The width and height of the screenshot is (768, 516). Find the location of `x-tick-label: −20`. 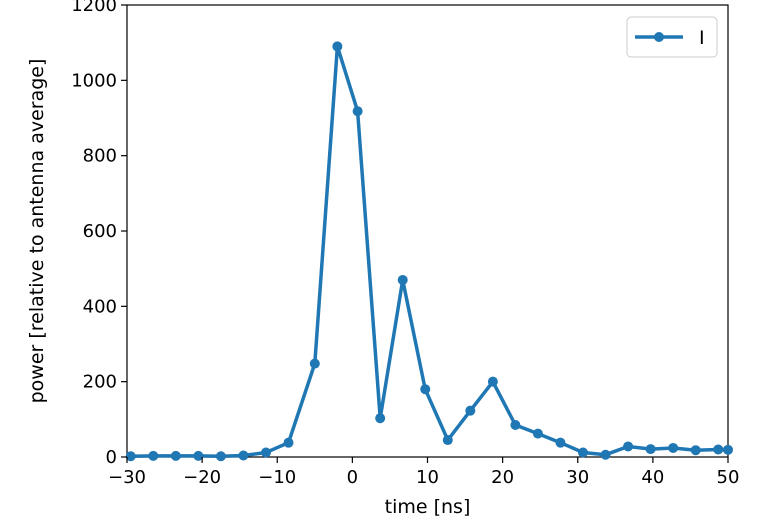

x-tick-label: −20 is located at coordinates (202, 477).